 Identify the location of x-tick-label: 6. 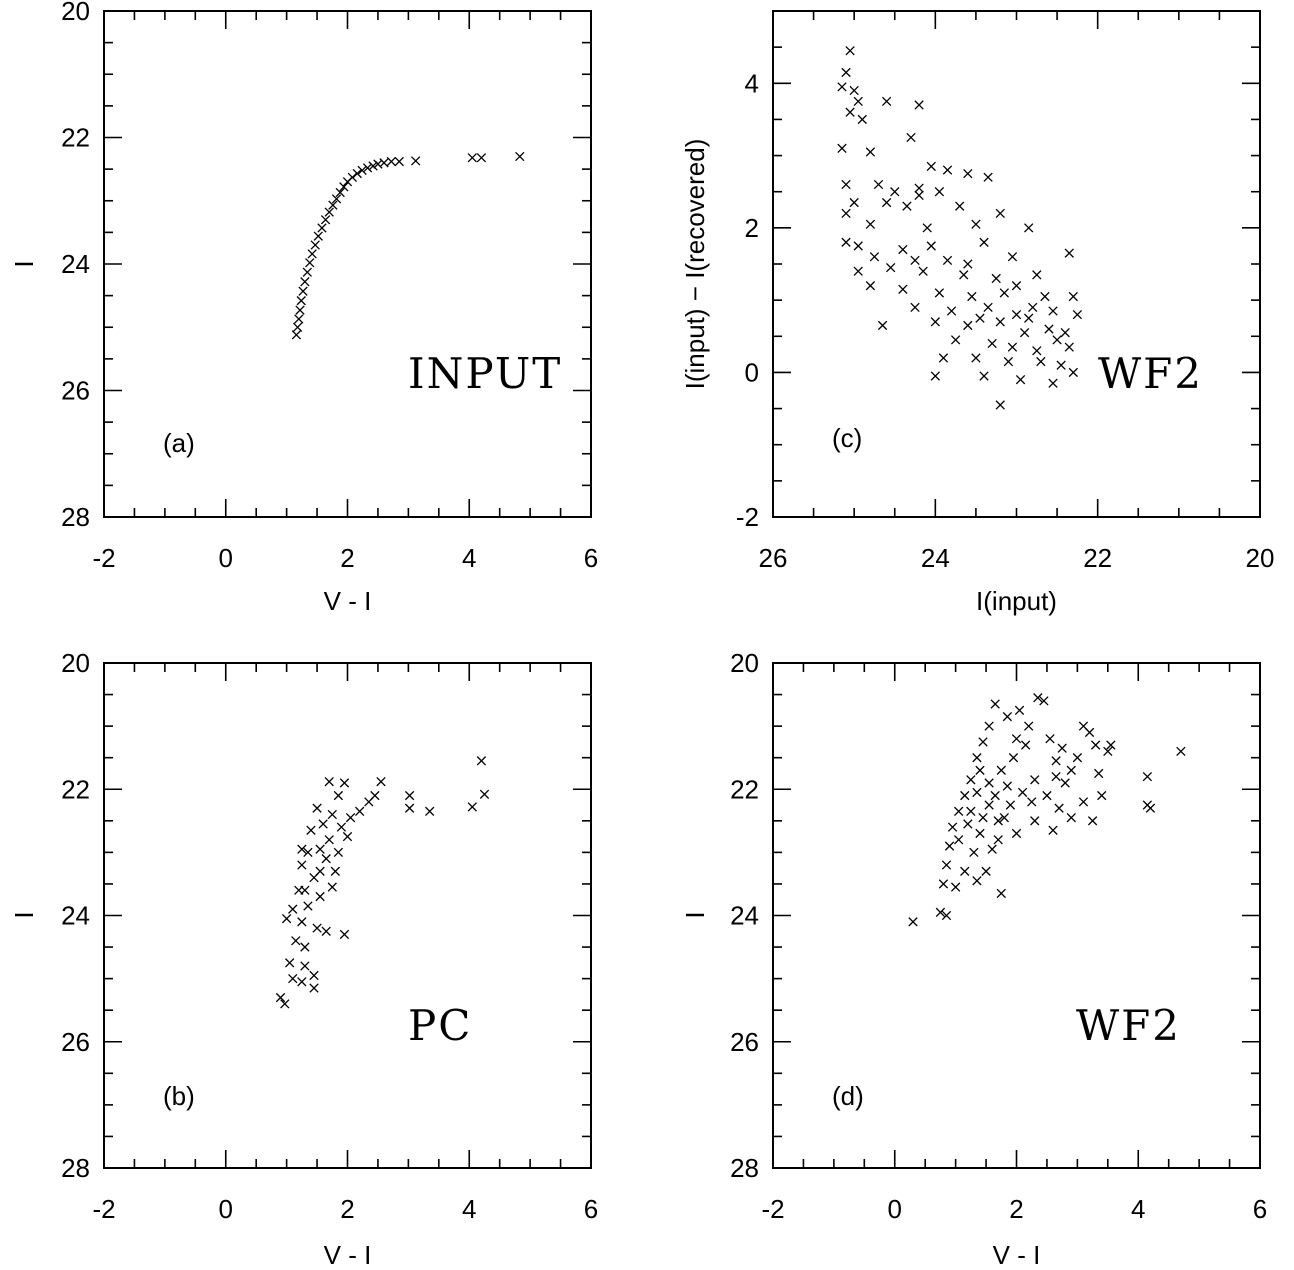
(1260, 1209).